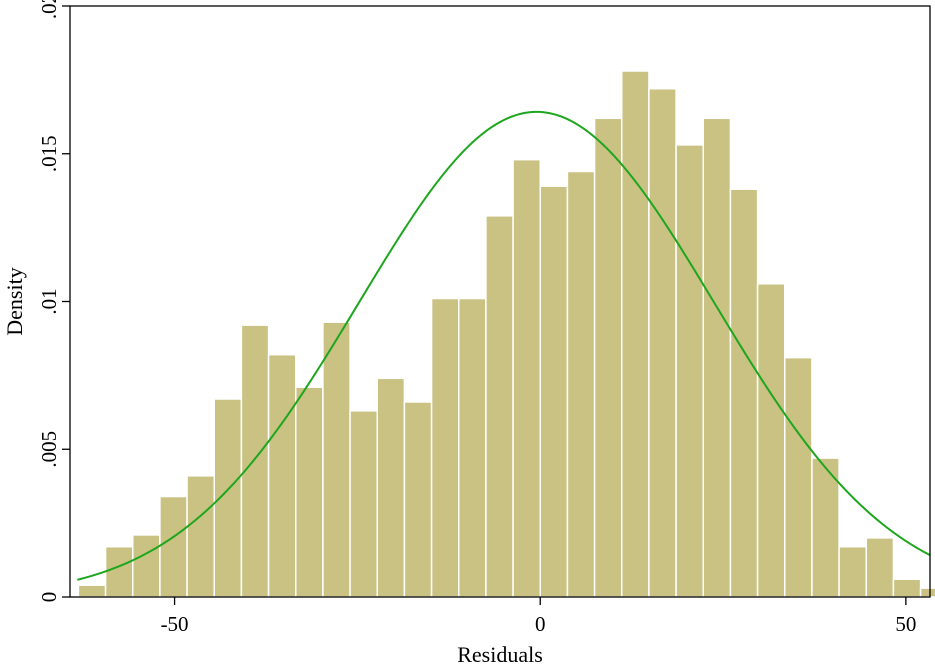 The height and width of the screenshot is (665, 935). Describe the element at coordinates (500, 653) in the screenshot. I see `x-axis-title: Residuals` at that location.